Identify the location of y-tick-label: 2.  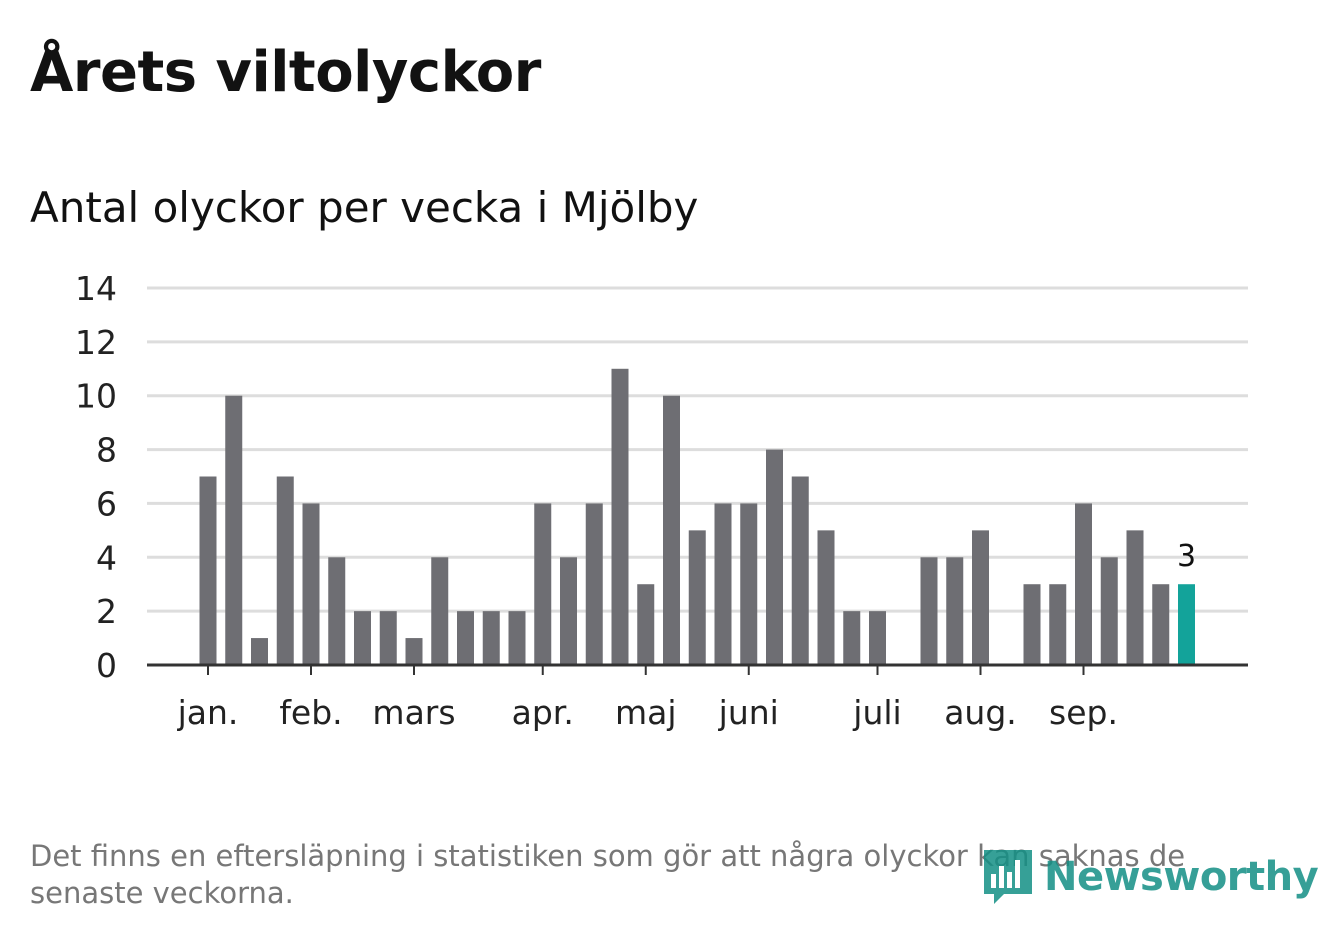
(106, 611).